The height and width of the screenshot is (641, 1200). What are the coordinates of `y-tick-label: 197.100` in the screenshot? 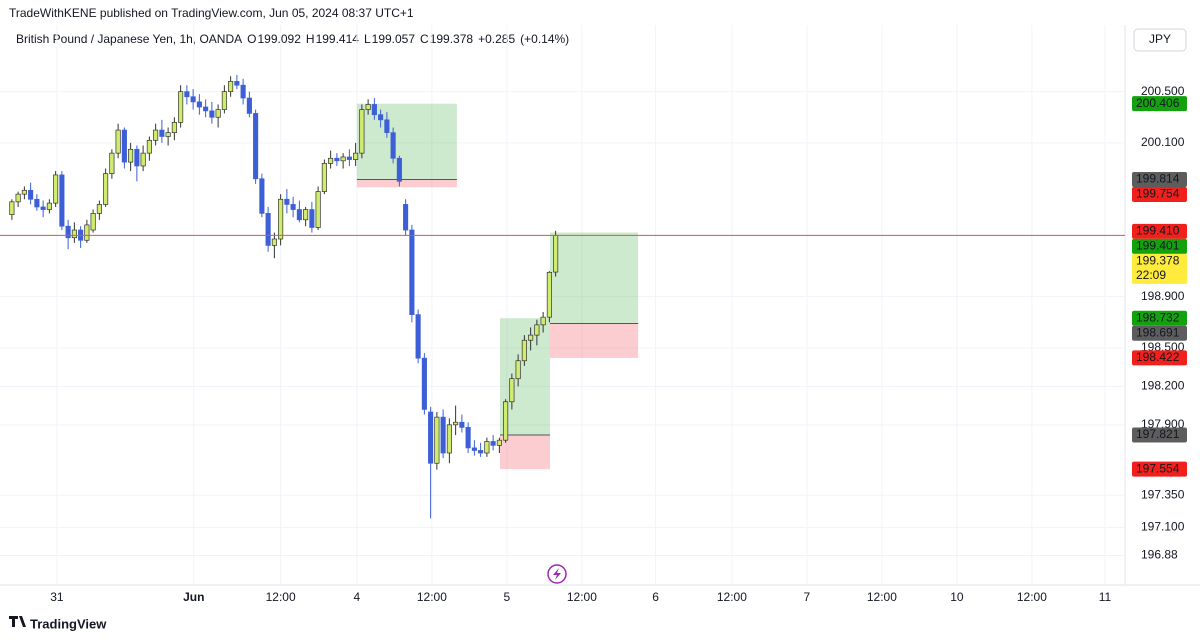 It's located at (1163, 527).